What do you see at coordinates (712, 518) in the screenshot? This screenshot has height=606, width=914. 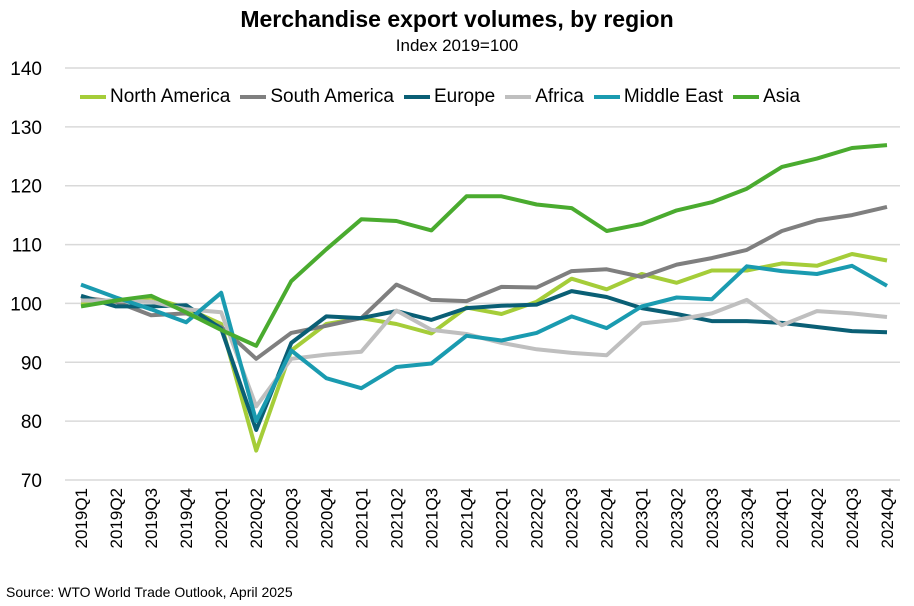 I see `x-tick-label: 2023Q3` at bounding box center [712, 518].